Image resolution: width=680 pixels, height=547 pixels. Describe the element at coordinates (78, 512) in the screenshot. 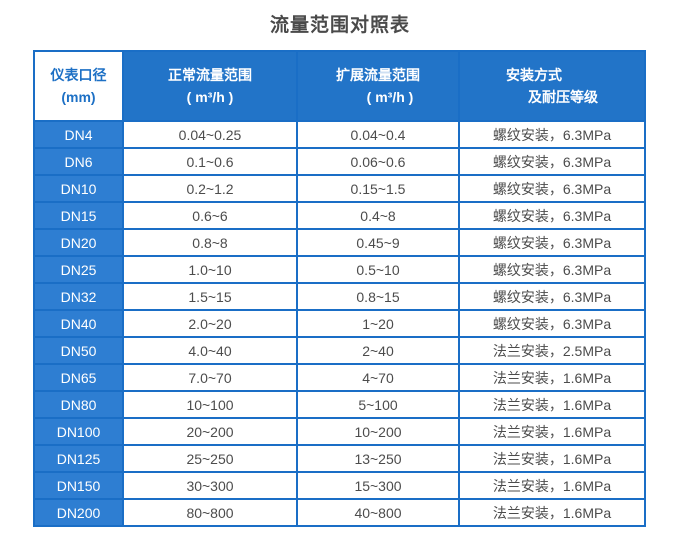

I see `cell-diameter: DN200` at that location.